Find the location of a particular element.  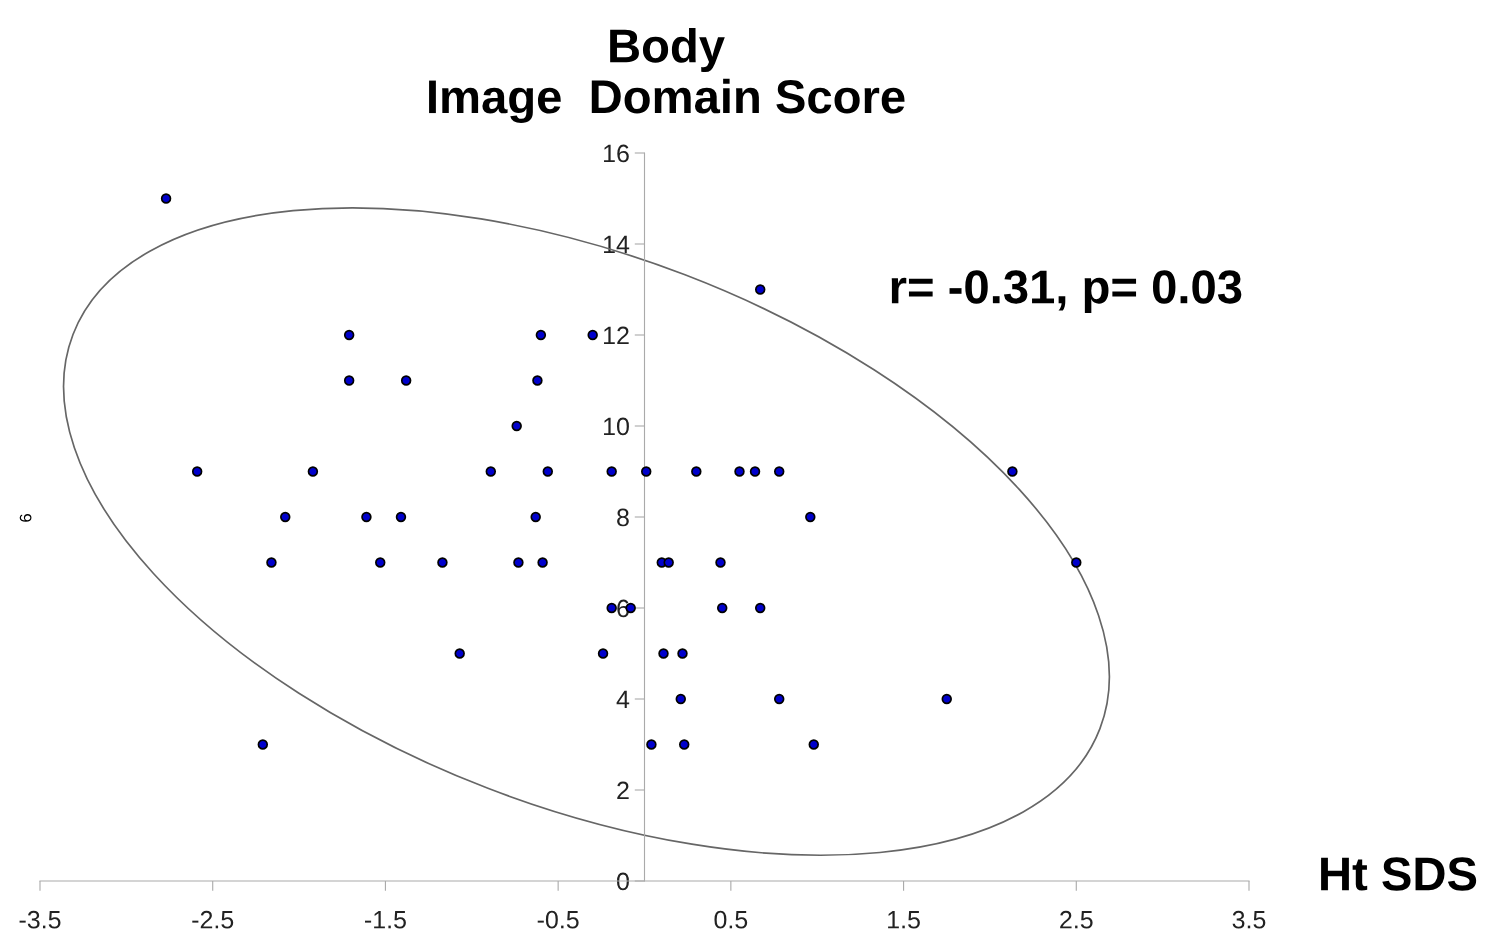

annotation: r= -0.31, p= 0.03 is located at coordinates (1066, 292).